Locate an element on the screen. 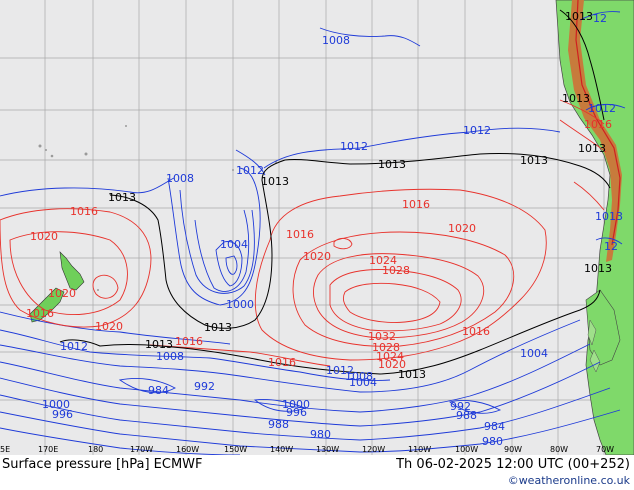 The height and width of the screenshot is (490, 634). label-1000-sw: 1000 is located at coordinates (56, 404).